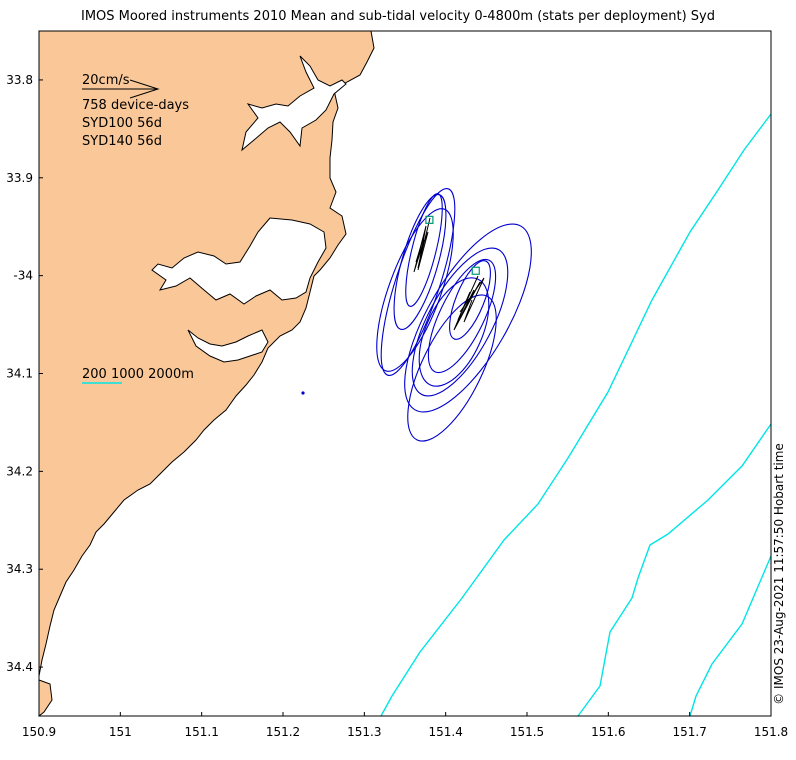  Describe the element at coordinates (135, 105) in the screenshot. I see `device-days-label: 758 device-days` at that location.